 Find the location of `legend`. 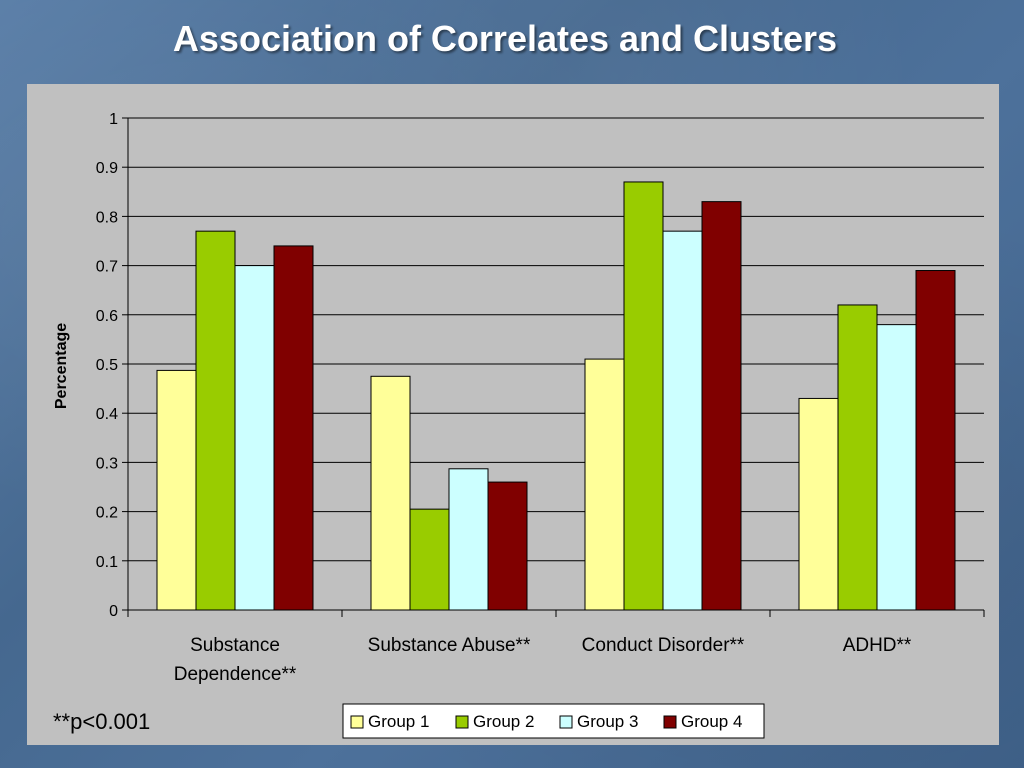

legend is located at coordinates (553, 721).